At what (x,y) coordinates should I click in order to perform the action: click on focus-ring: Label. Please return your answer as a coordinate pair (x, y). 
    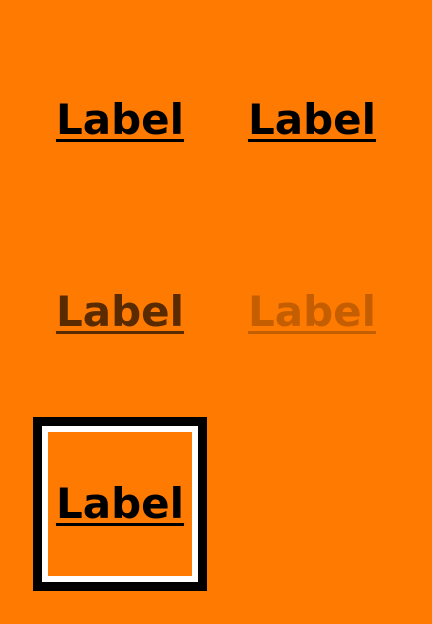
    Looking at the image, I should click on (120, 504).